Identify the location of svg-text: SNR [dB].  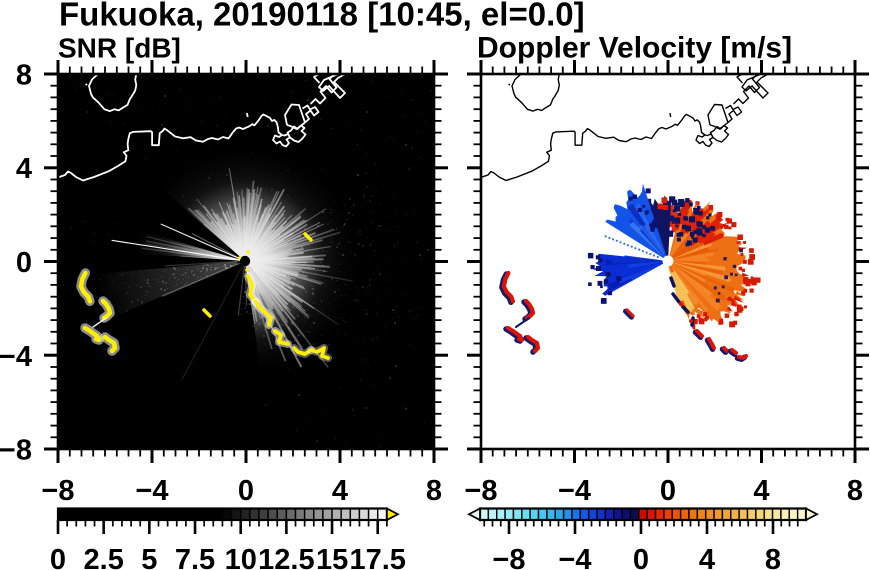
(119, 48).